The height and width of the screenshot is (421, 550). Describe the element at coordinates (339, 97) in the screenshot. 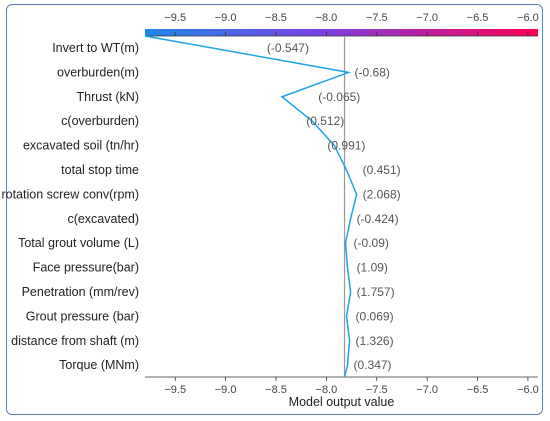

I see `feature-value-label: (-0.065)` at that location.